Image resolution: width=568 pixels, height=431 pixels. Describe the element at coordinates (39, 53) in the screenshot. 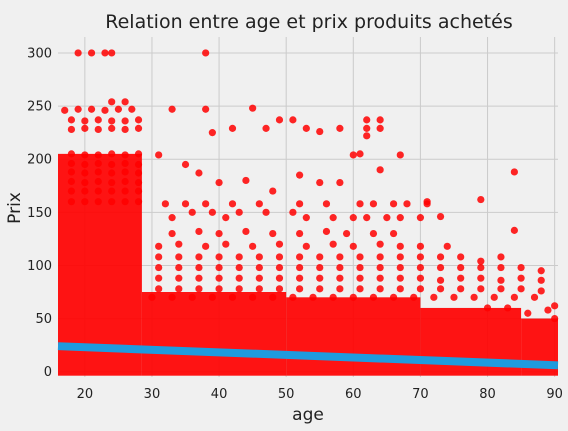

I see `y-tick-label: 300` at that location.